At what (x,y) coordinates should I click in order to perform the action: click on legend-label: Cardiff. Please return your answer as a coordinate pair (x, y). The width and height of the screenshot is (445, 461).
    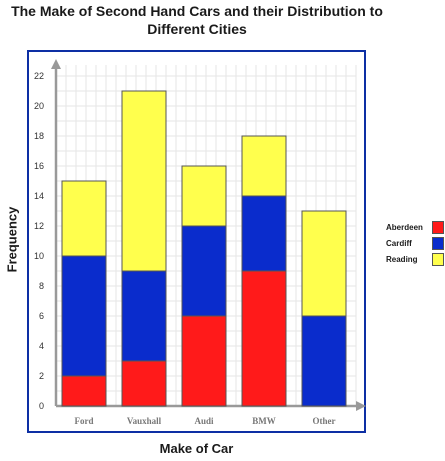
    Looking at the image, I should click on (399, 243).